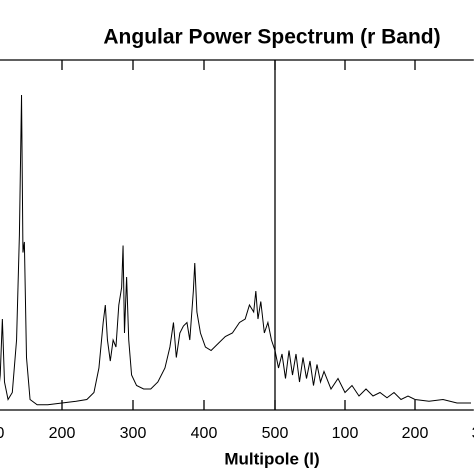 This screenshot has height=474, width=474. Describe the element at coordinates (271, 37) in the screenshot. I see `chart-title: Angular Power Spectrum (r Band)` at that location.